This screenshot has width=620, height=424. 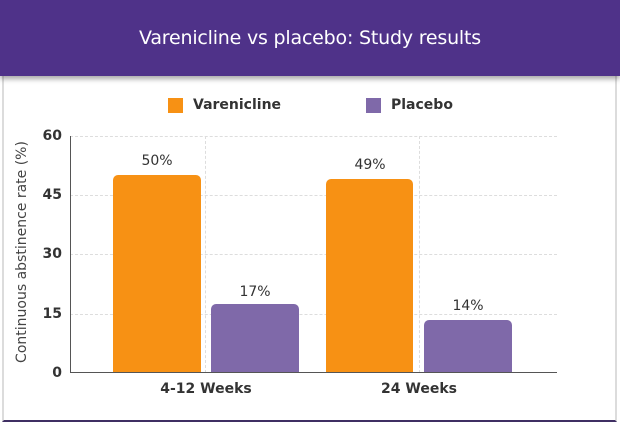 I want to click on y-tick-45: 45, so click(x=52, y=195).